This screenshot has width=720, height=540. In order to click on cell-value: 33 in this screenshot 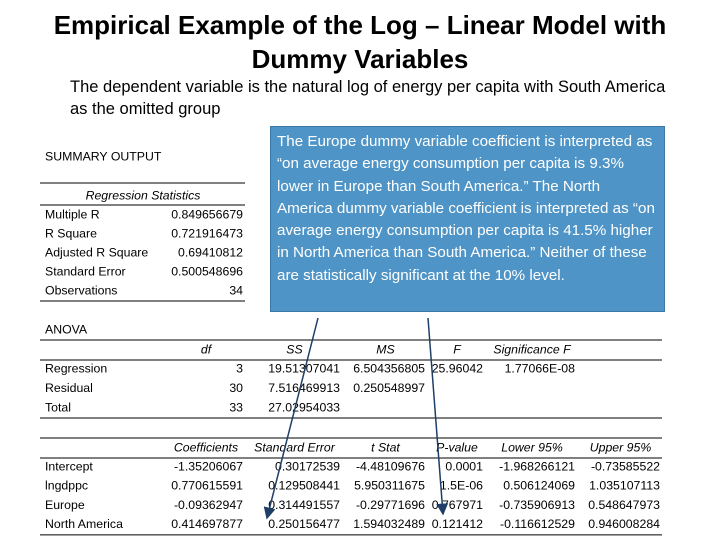, I will do `click(236, 407)`.